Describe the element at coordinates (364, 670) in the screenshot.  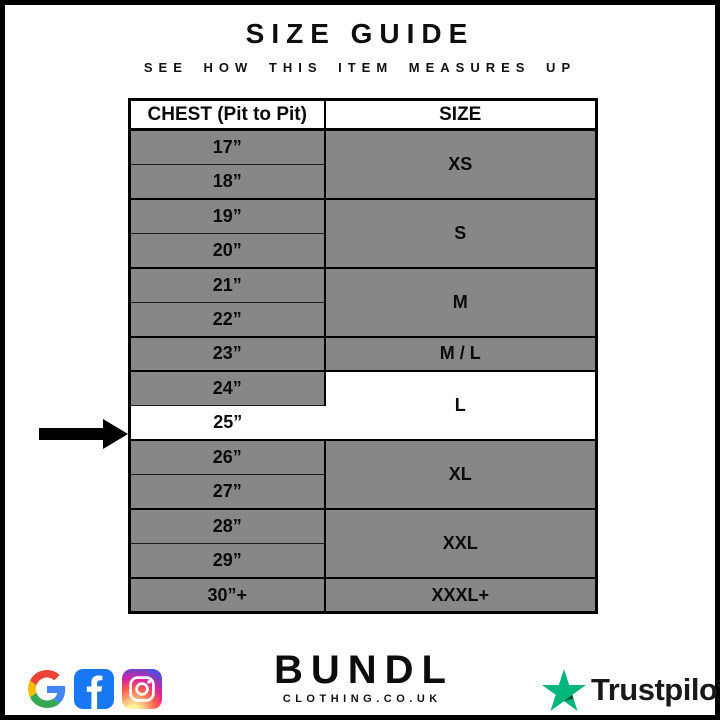
I see `brand-name: BUNDL` at that location.